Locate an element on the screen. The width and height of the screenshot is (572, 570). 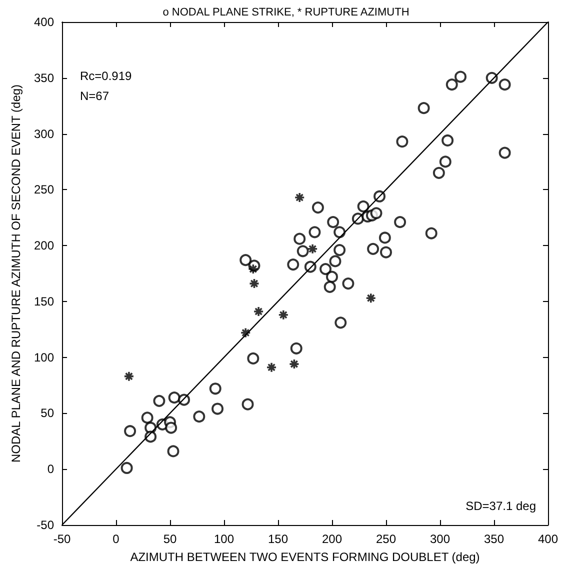
x-tick-label: 200 is located at coordinates (332, 539).